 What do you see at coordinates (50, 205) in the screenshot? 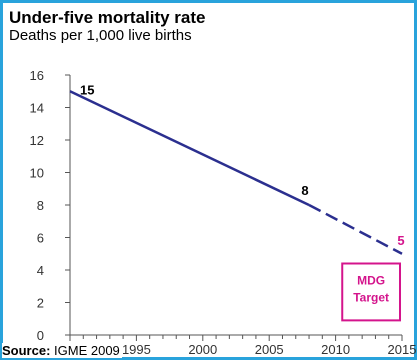
I see `y-axis-ticks: 0 2 4 6 8 10 12 14 16` at bounding box center [50, 205].